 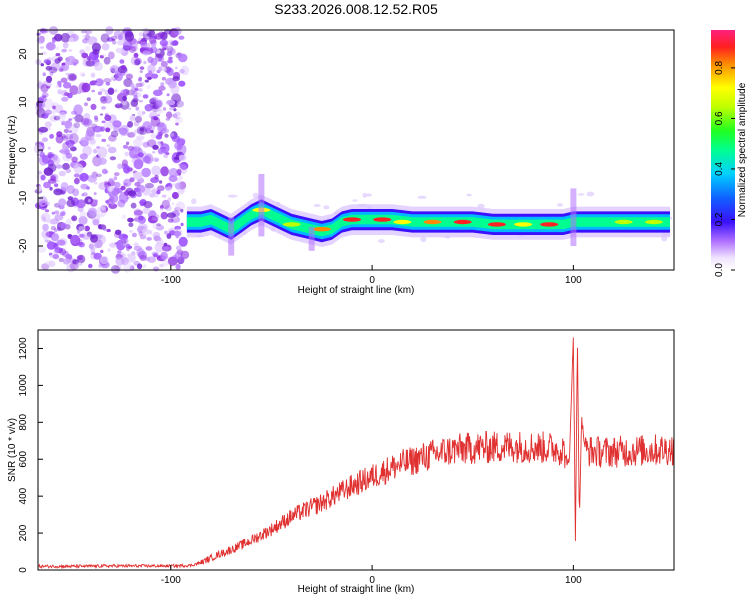 What do you see at coordinates (719, 219) in the screenshot?
I see `colorbar-tick-label: 0.2` at bounding box center [719, 219].